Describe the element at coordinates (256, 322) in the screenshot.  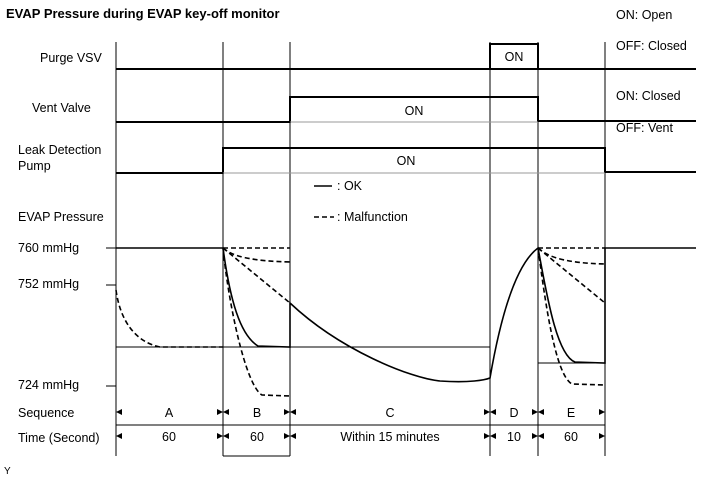
I see `mal-curve-b-deep` at that location.